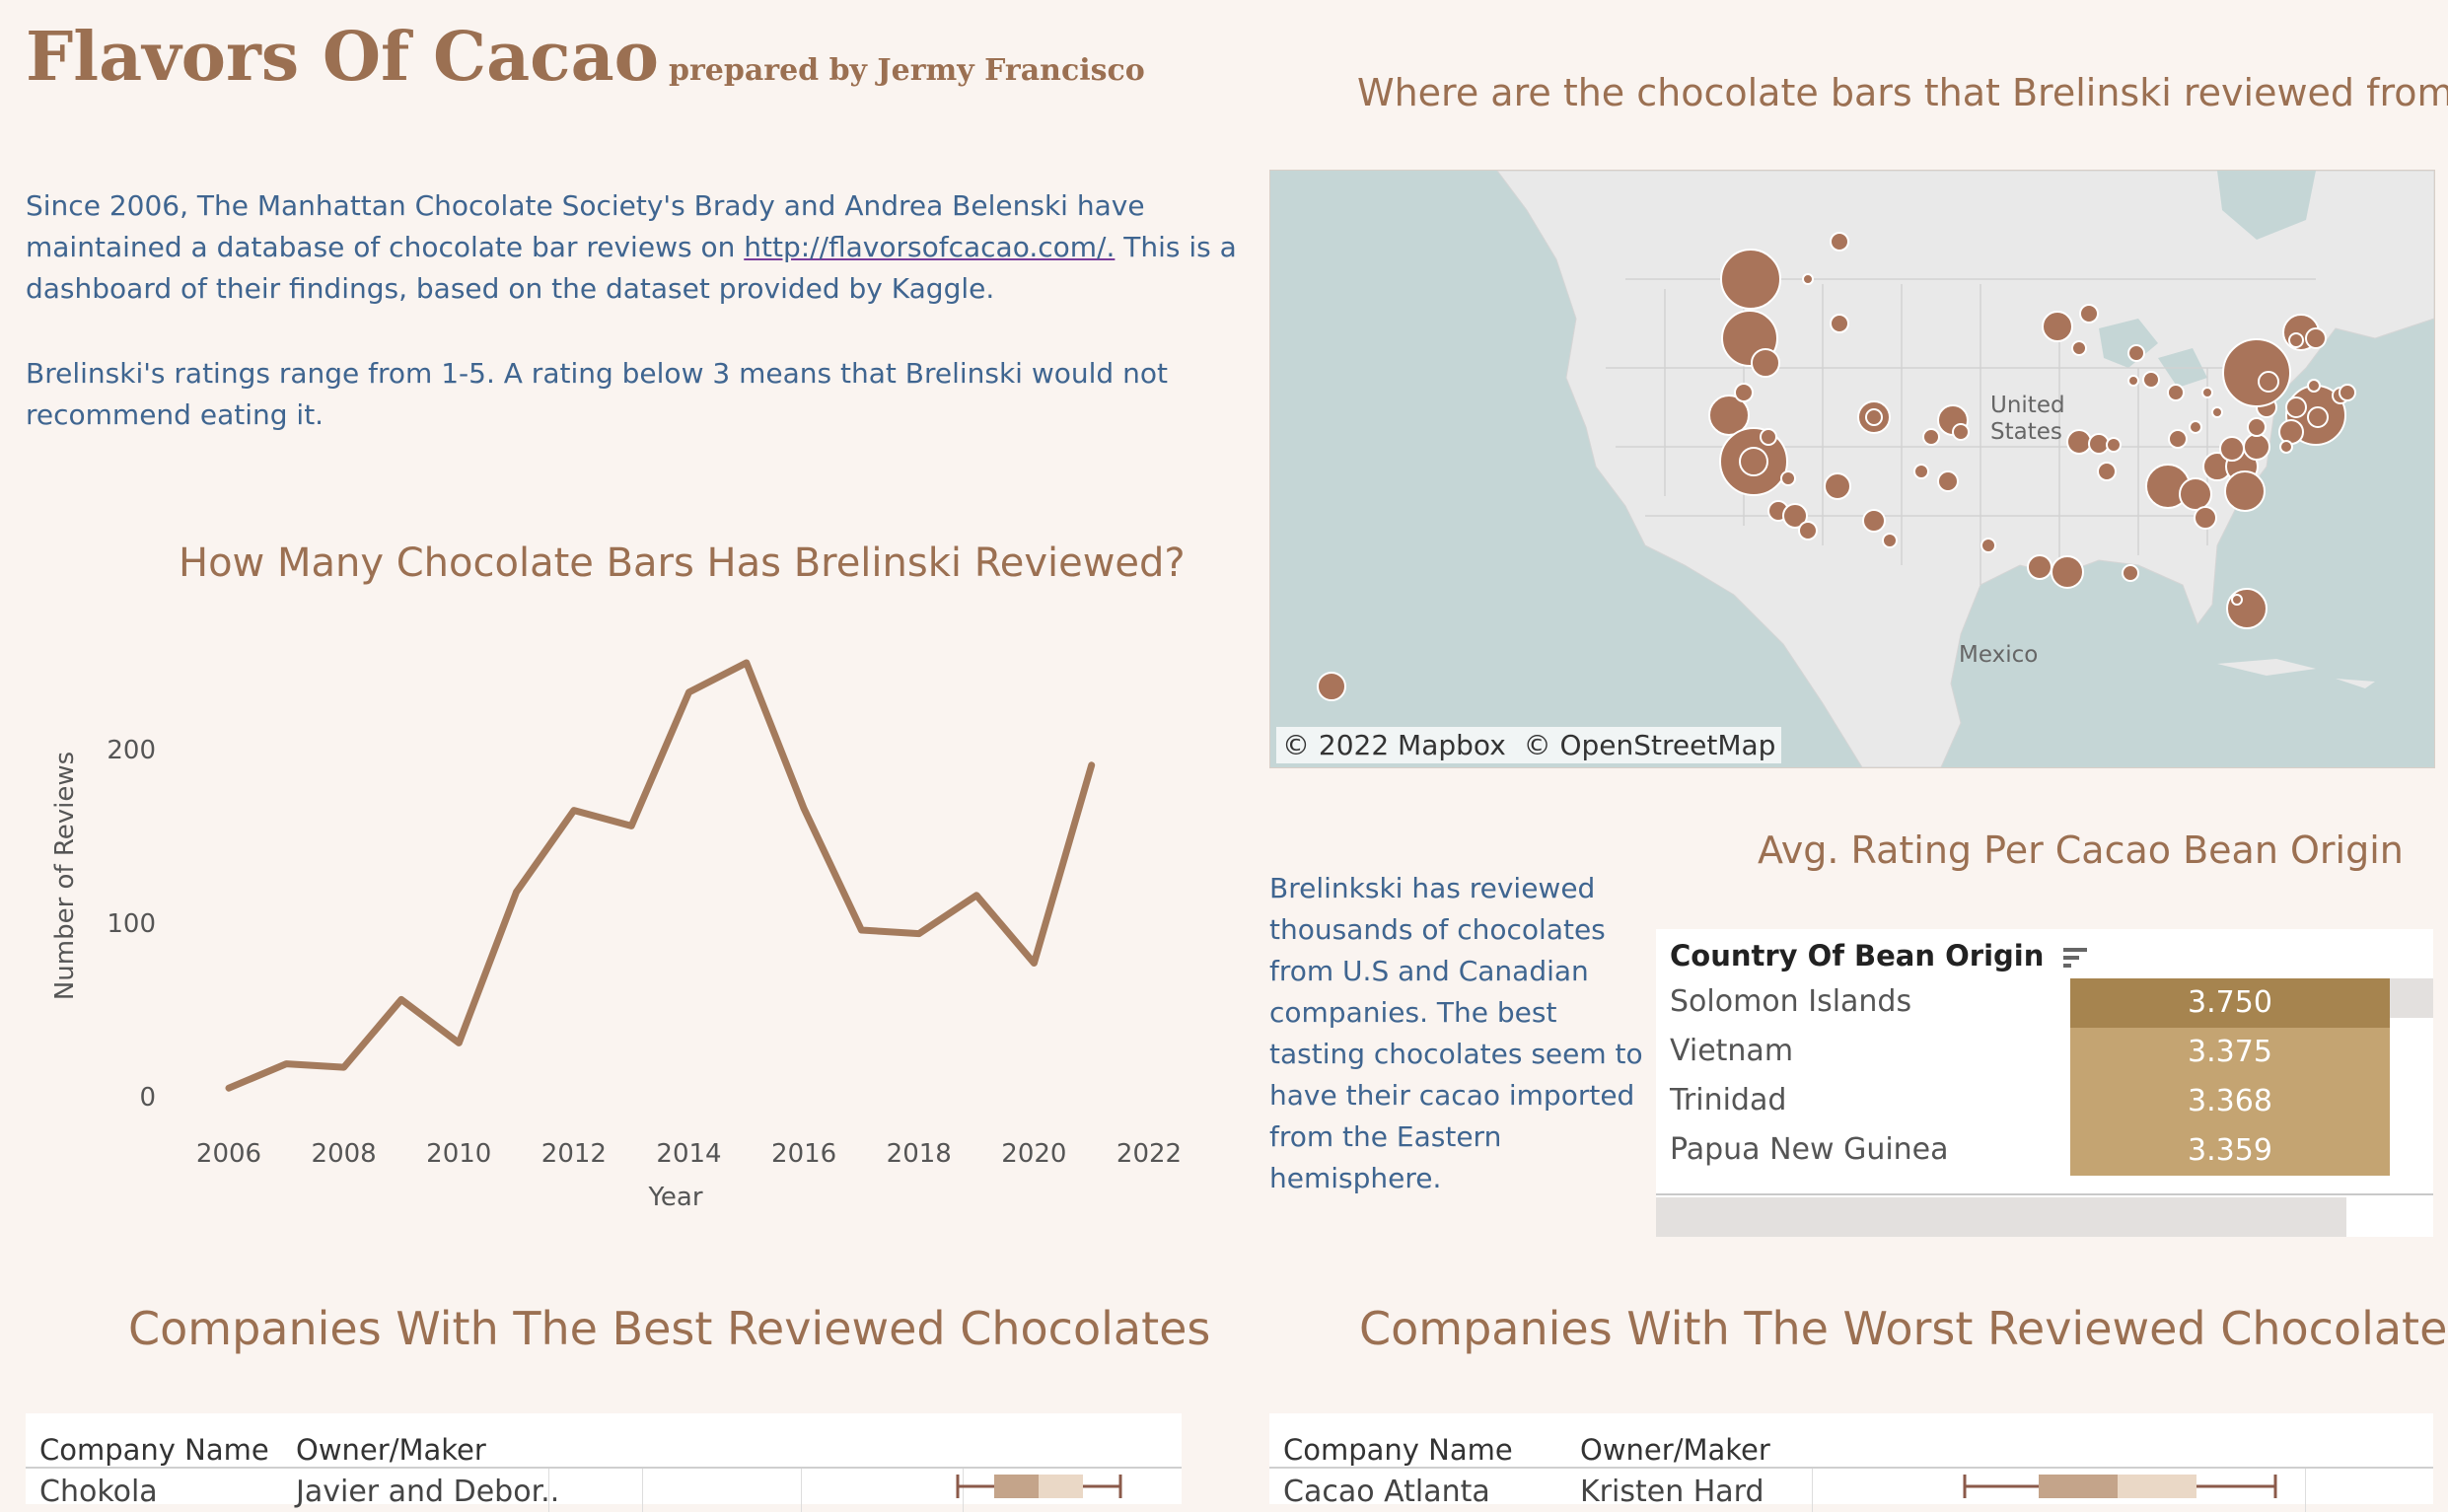 The width and height of the screenshot is (2448, 1512). Describe the element at coordinates (2153, 353) in the screenshot. I see `great-lakes` at that location.